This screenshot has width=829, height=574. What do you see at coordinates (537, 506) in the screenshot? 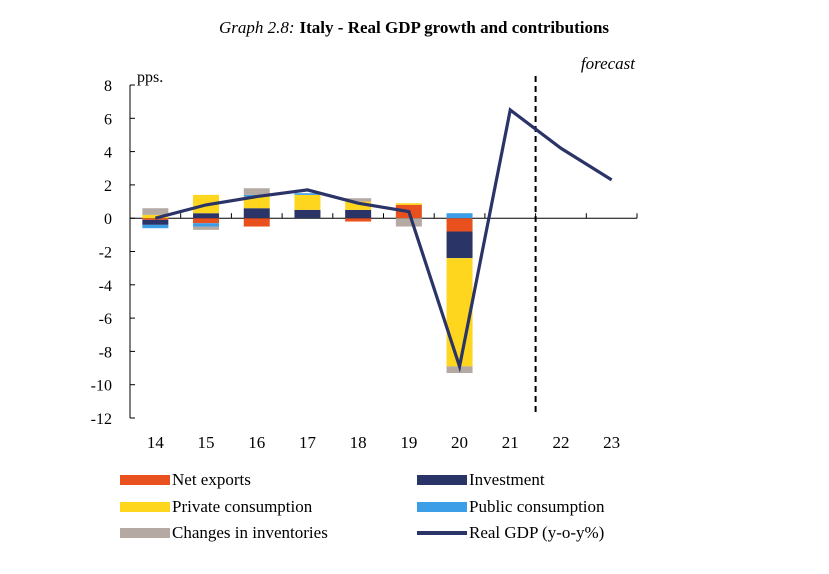
I see `legend-label-public-consumption: Public consumption` at bounding box center [537, 506].